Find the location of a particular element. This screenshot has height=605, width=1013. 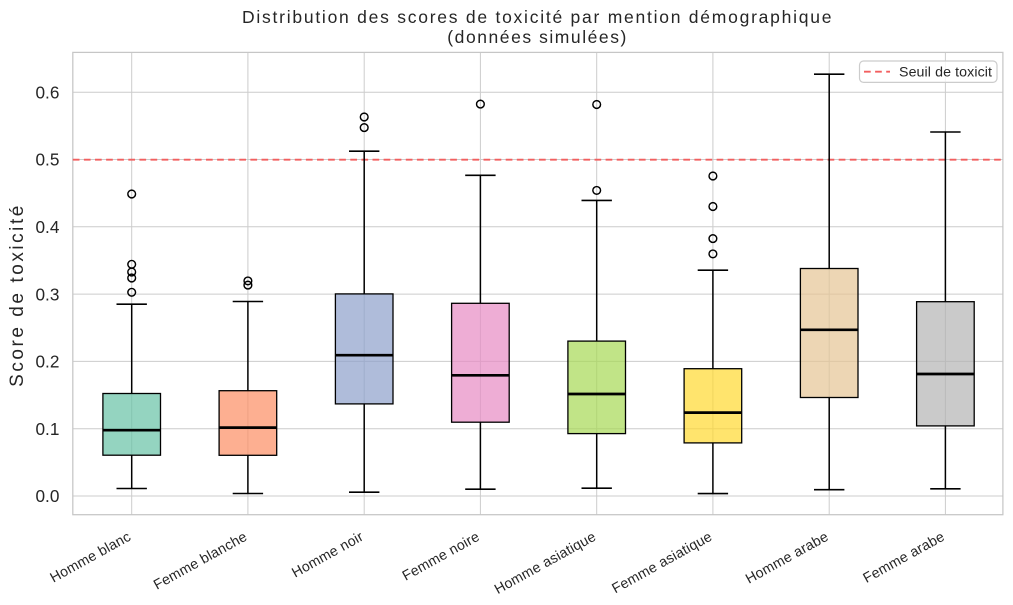

svg-text: 0.2 is located at coordinates (47, 362).